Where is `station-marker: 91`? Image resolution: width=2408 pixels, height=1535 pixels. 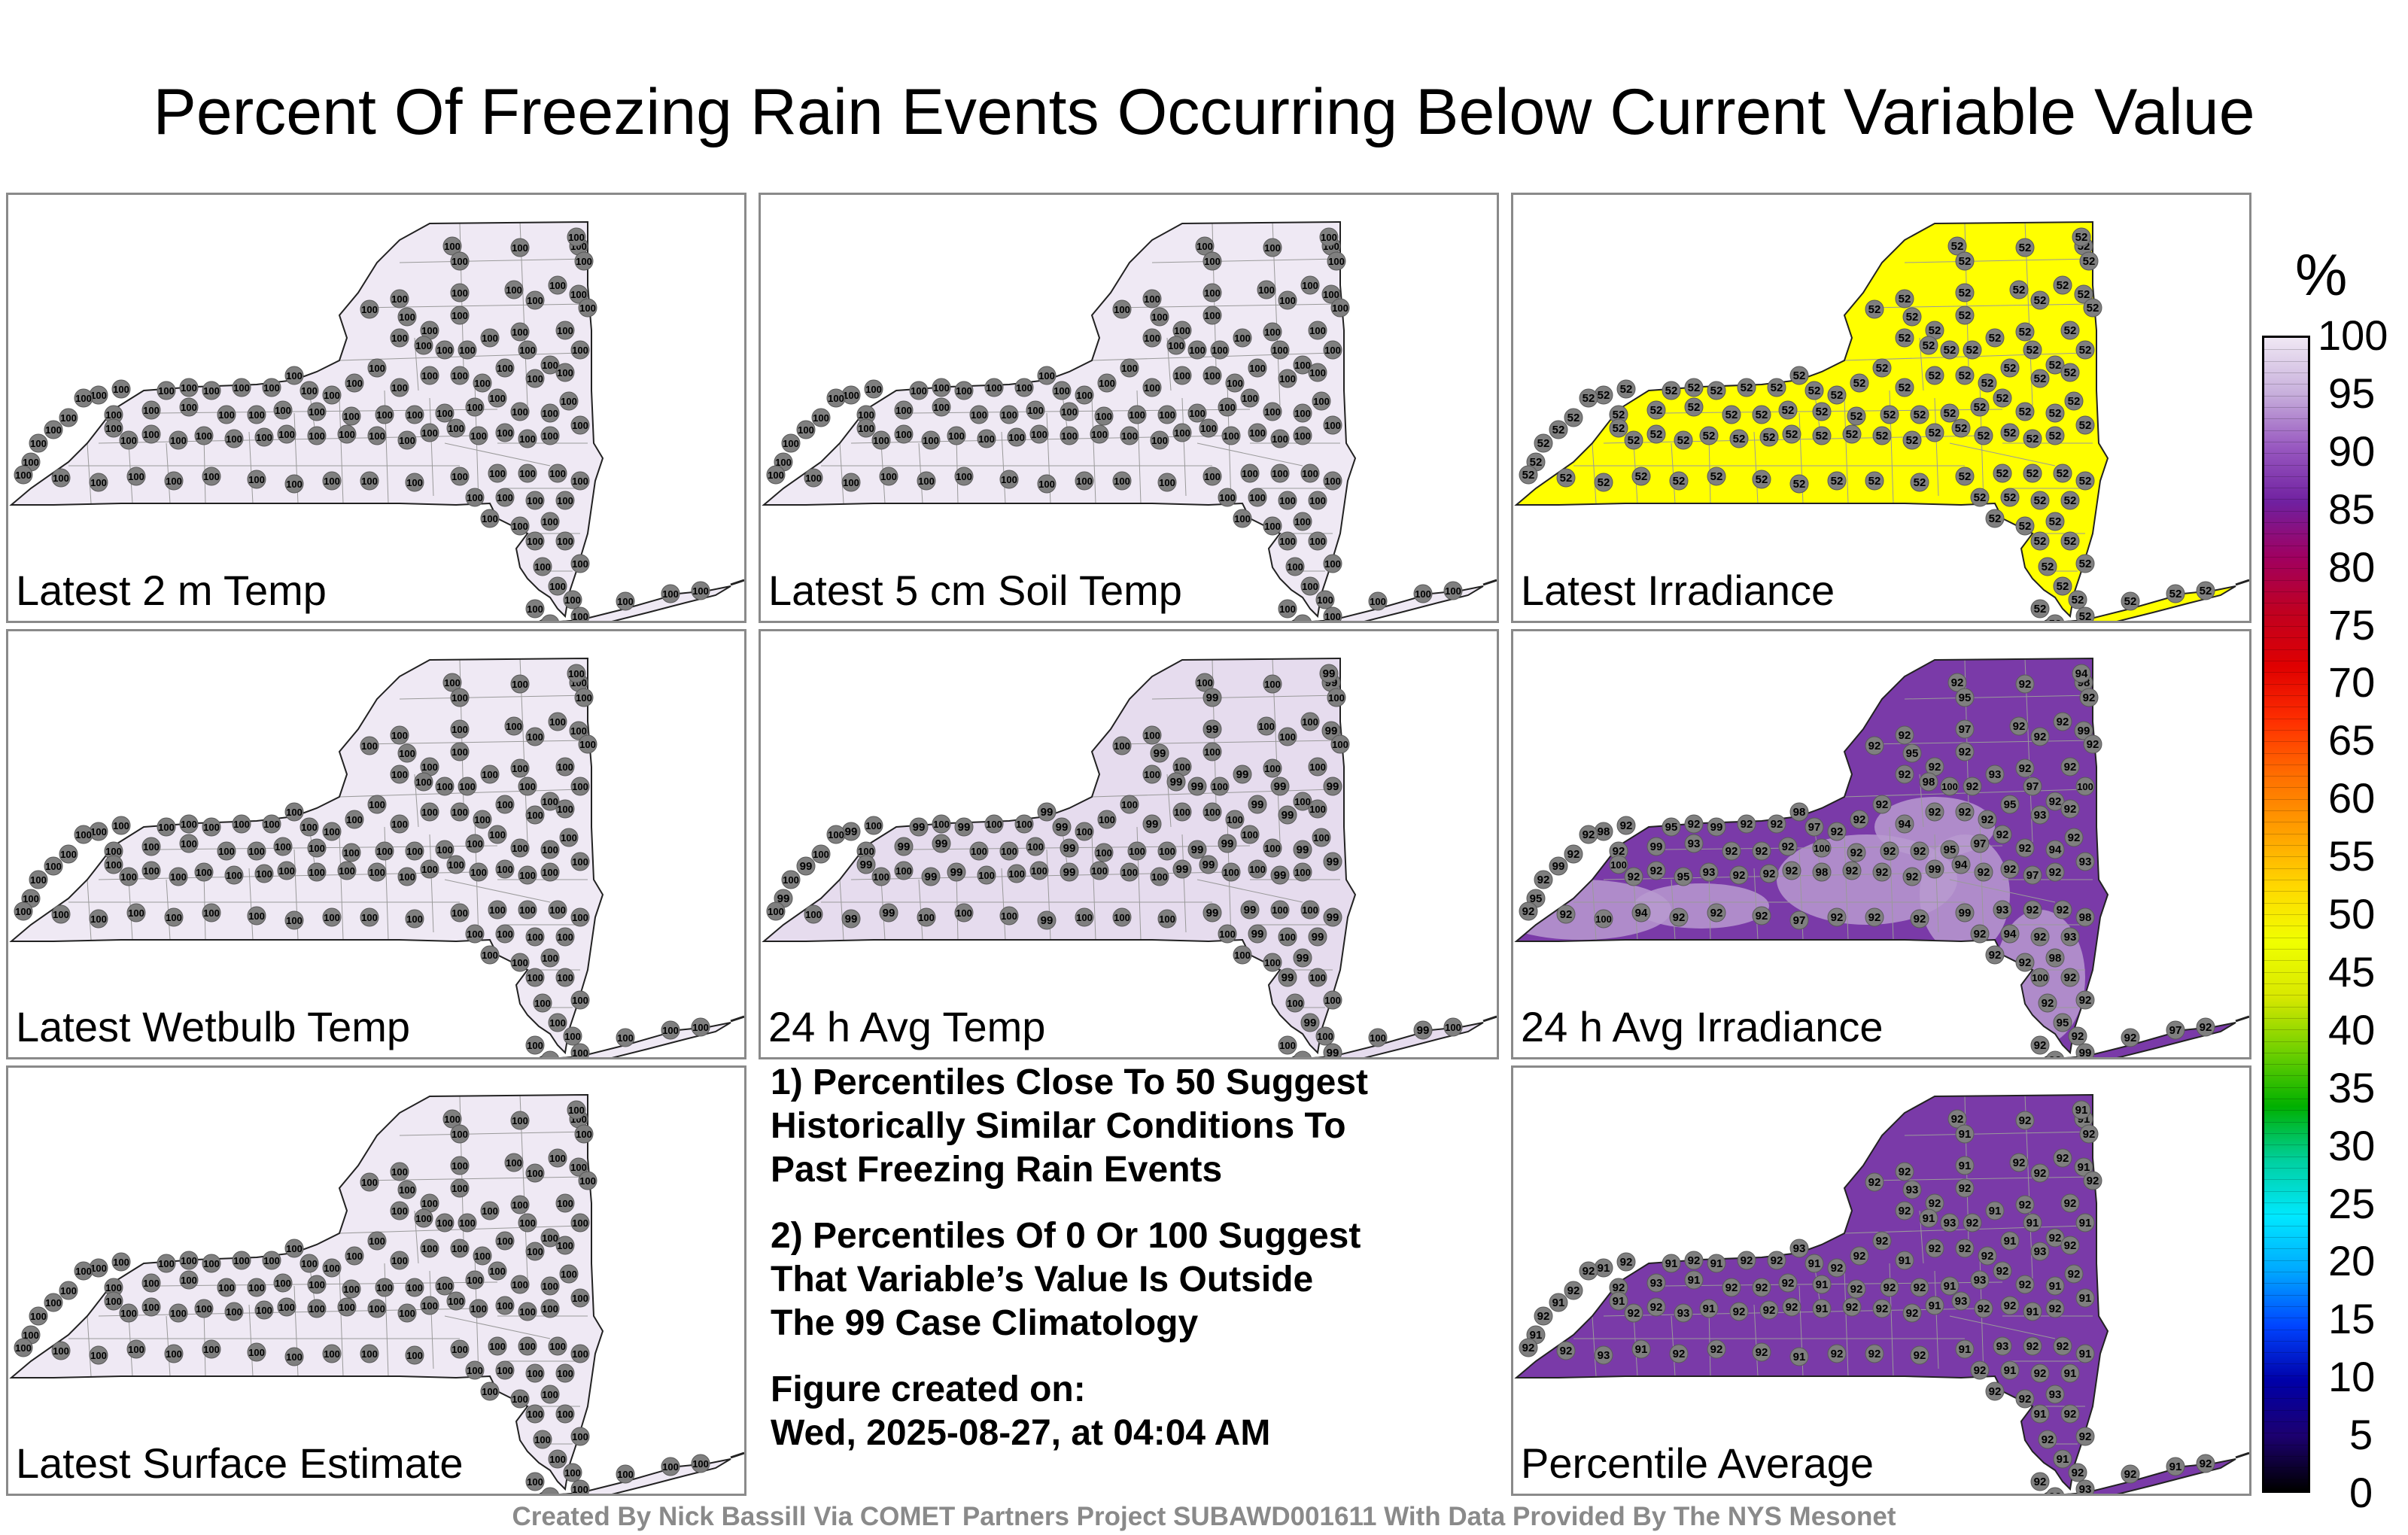
station-marker: 91 is located at coordinates (1995, 1210).